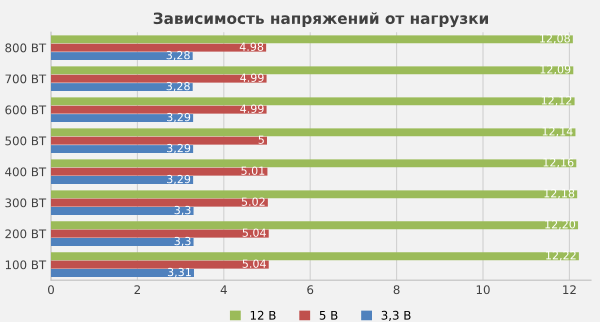 This screenshot has width=600, height=322. Describe the element at coordinates (555, 70) in the screenshot. I see `data-label: 12,09` at that location.